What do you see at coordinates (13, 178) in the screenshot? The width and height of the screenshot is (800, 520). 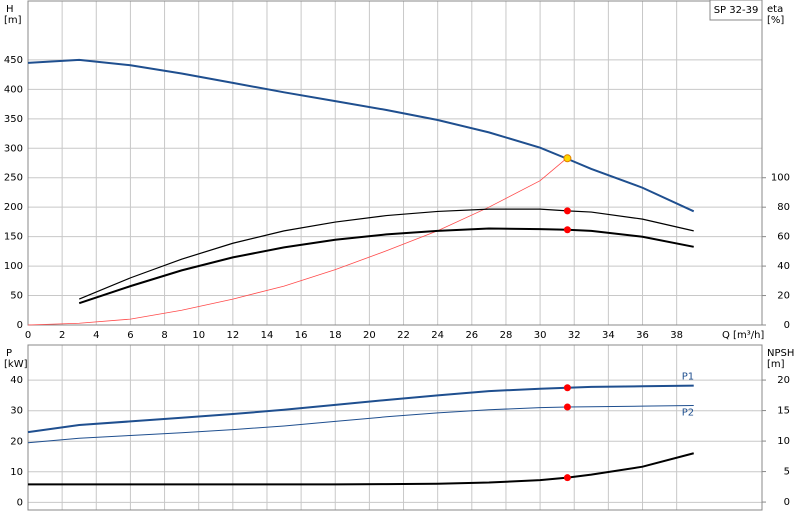 I see `y-tick-label: 250` at bounding box center [13, 178].